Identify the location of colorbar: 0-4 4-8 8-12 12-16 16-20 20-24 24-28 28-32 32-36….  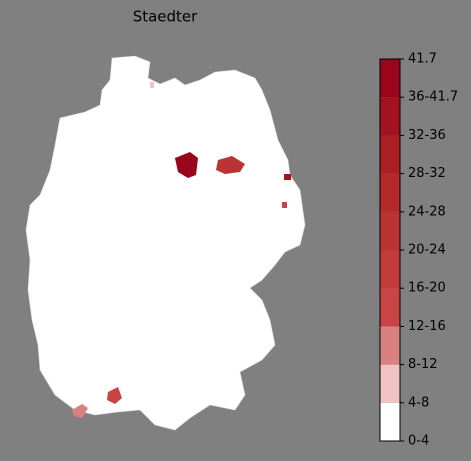
(418, 250).